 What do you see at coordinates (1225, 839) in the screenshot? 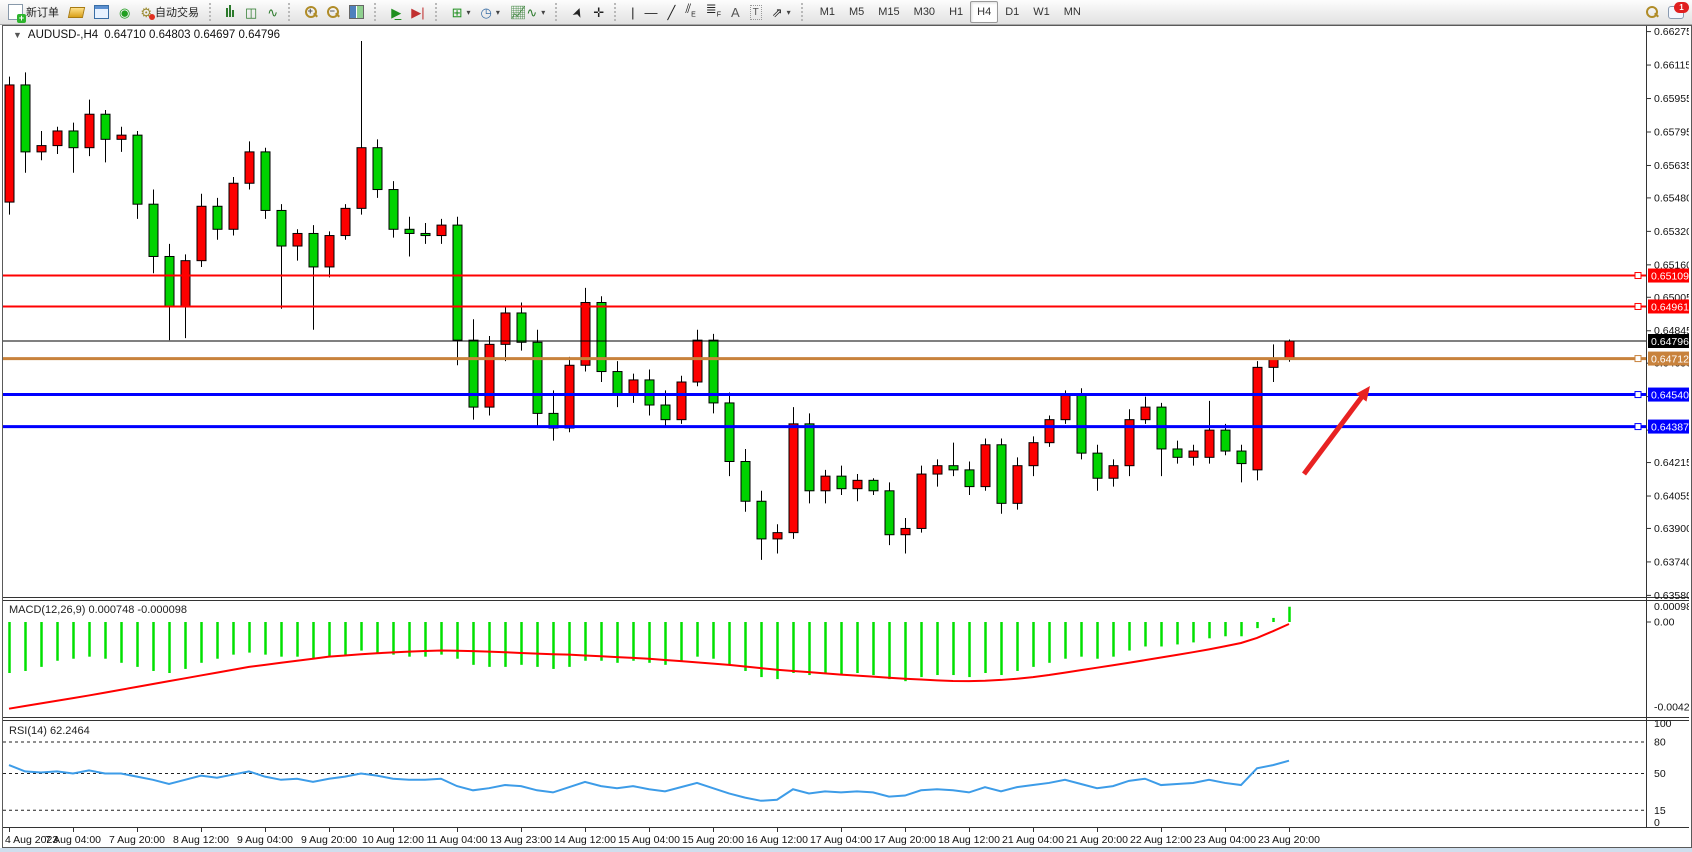
I see `date-axis-label: 23 Aug 04:00` at bounding box center [1225, 839].